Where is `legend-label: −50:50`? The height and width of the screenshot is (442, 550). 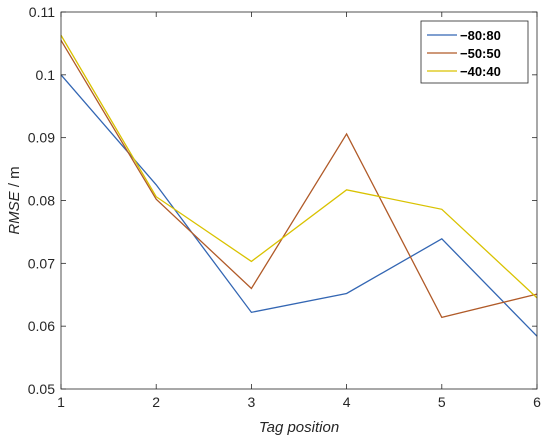
legend-label: −50:50 is located at coordinates (480, 53).